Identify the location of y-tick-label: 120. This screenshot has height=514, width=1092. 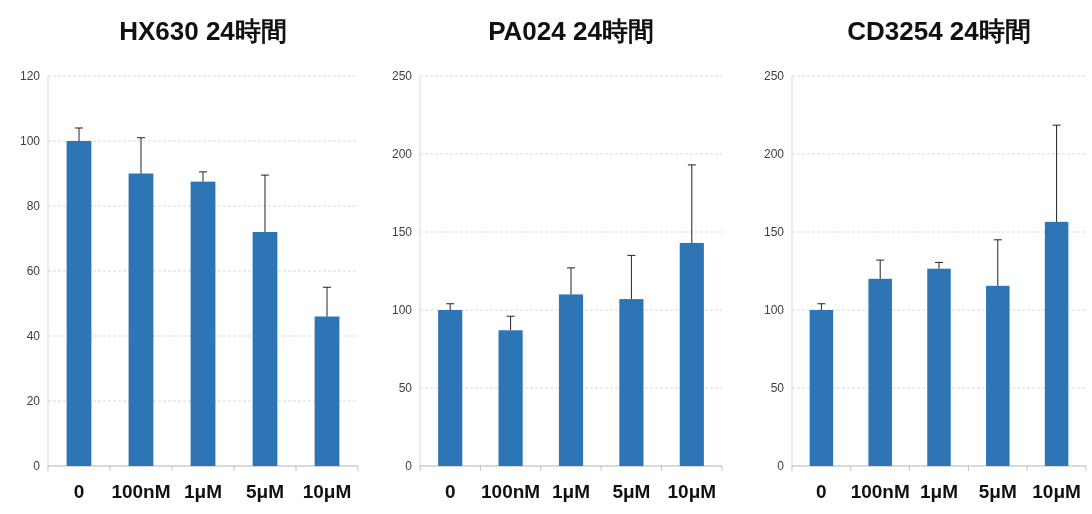
(30, 76).